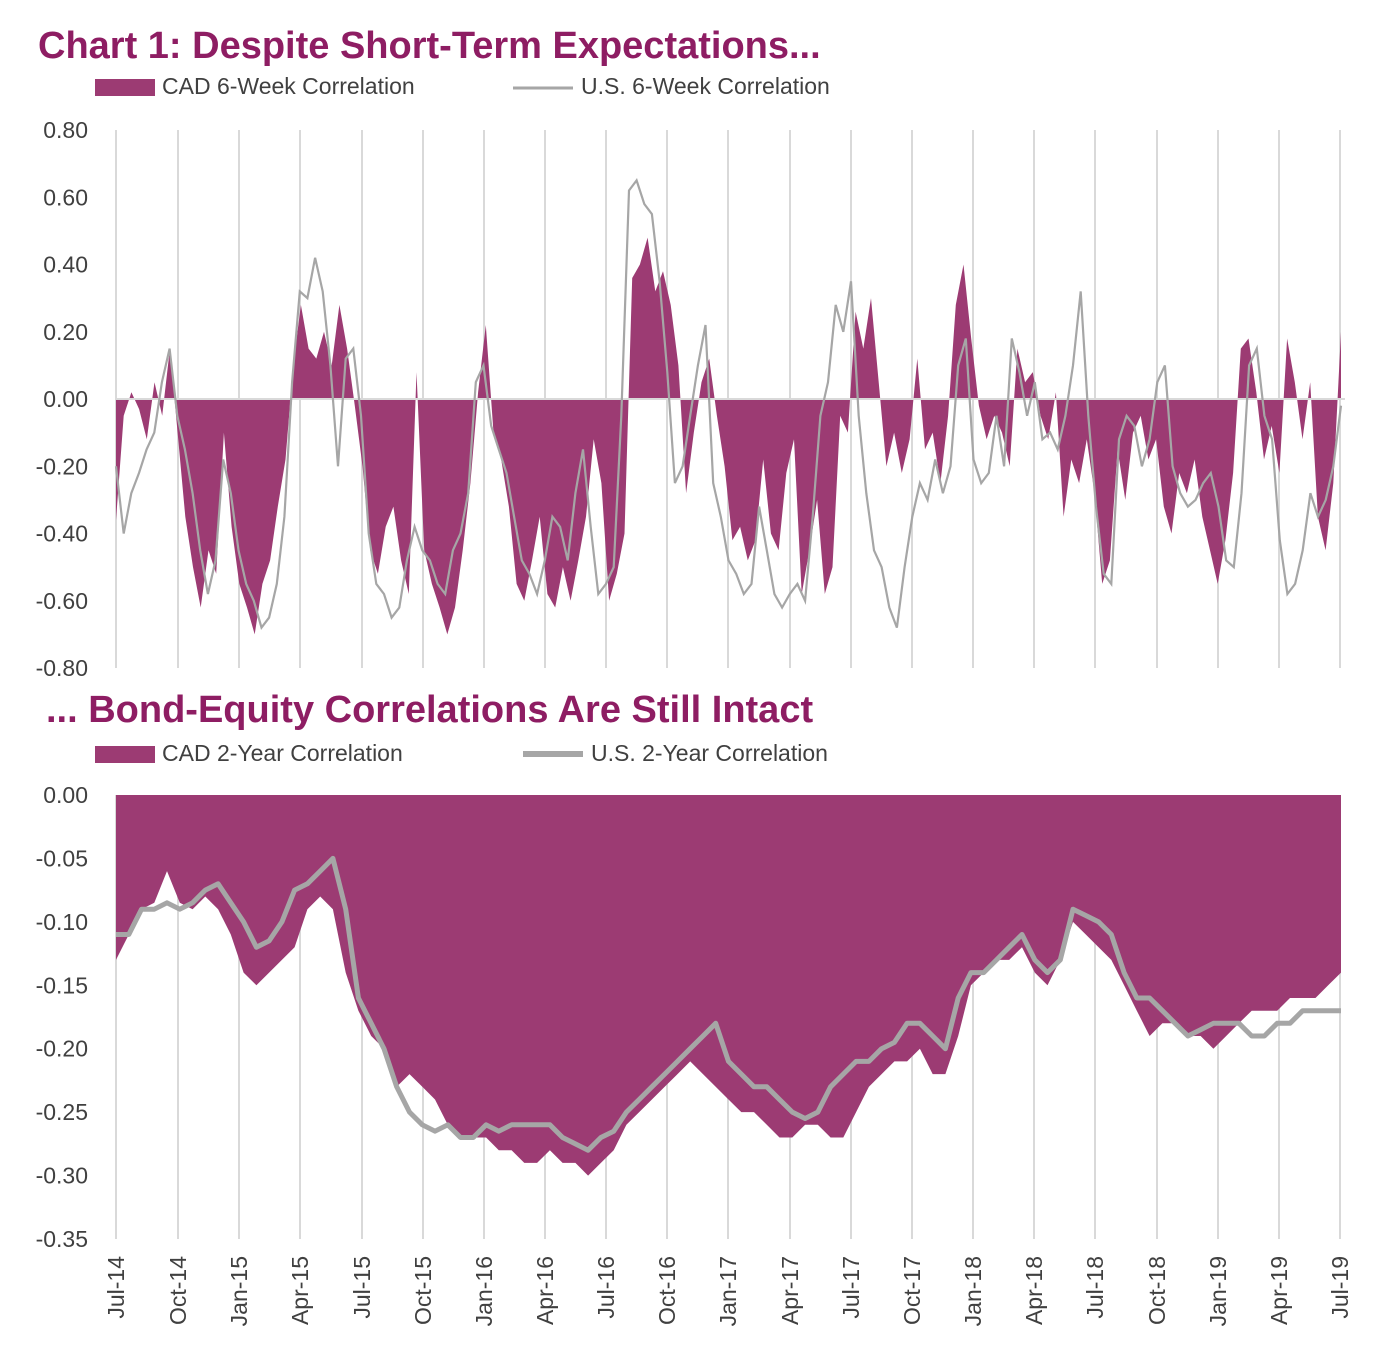 The height and width of the screenshot is (1348, 1388). I want to click on x-tick-label: Jan-16, so click(484, 1291).